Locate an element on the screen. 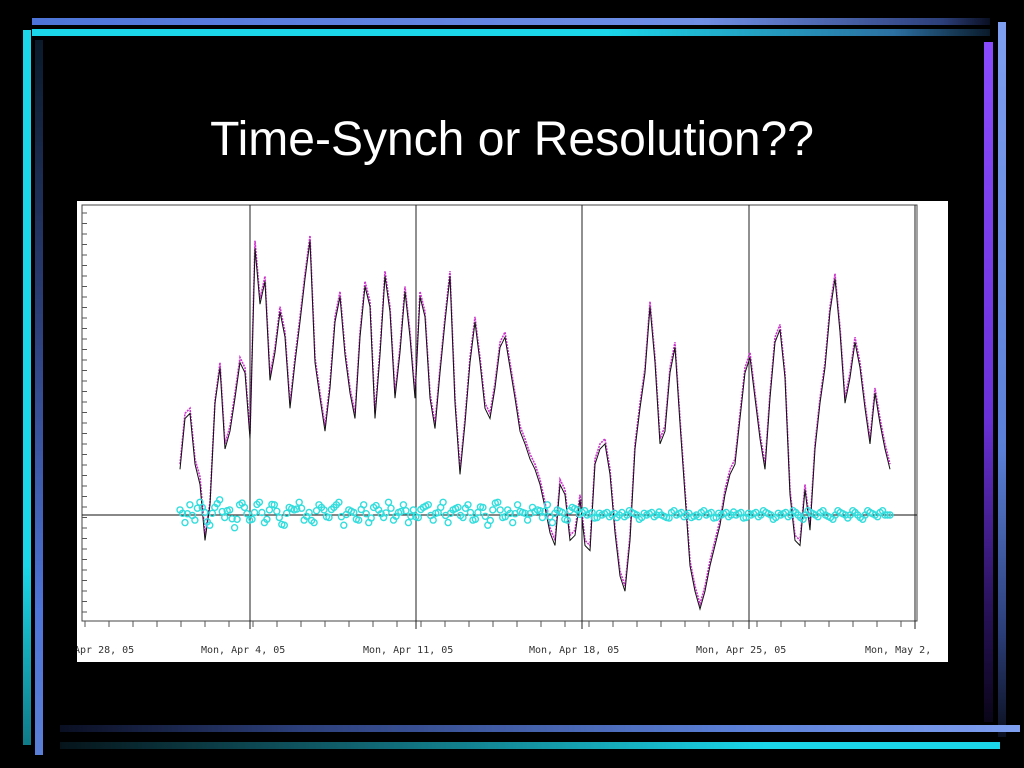 The image size is (1024, 768). frame-bar-right-blue is located at coordinates (1002, 379).